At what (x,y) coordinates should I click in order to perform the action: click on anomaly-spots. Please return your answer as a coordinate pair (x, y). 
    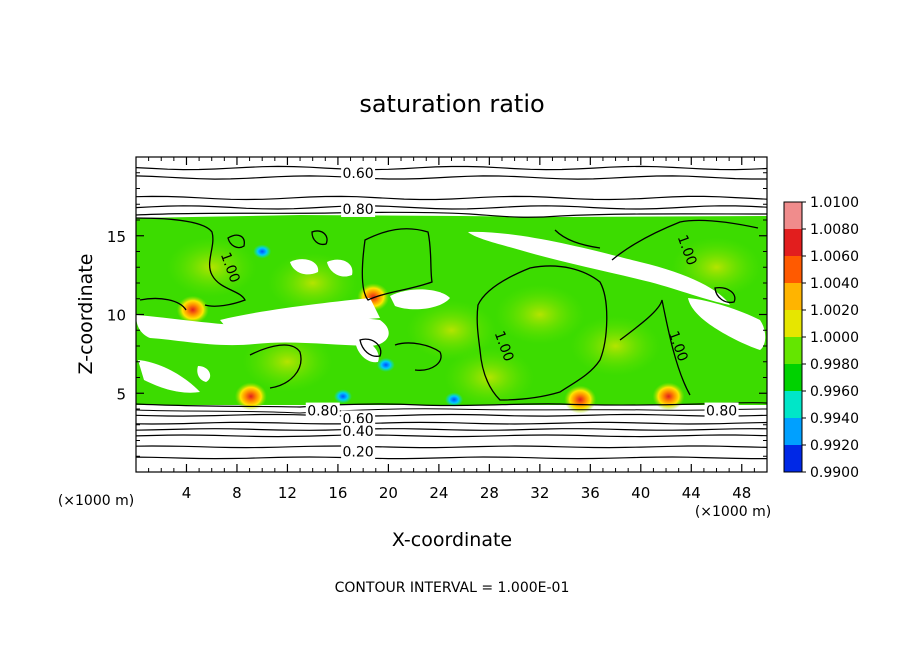
    Looking at the image, I should click on (430, 329).